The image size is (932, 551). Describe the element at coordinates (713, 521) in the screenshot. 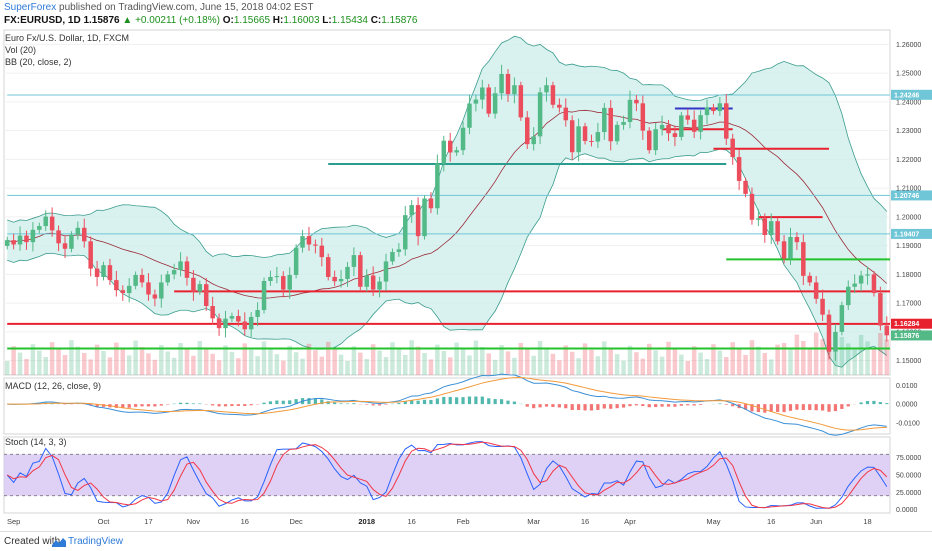

I see `date-tick-label: May` at that location.